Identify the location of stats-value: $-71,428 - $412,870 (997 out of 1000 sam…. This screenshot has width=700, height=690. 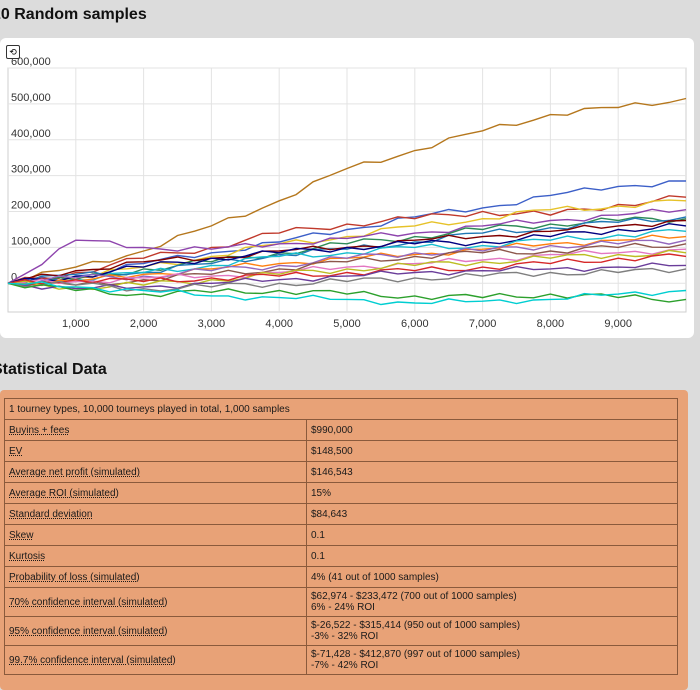
(416, 654).